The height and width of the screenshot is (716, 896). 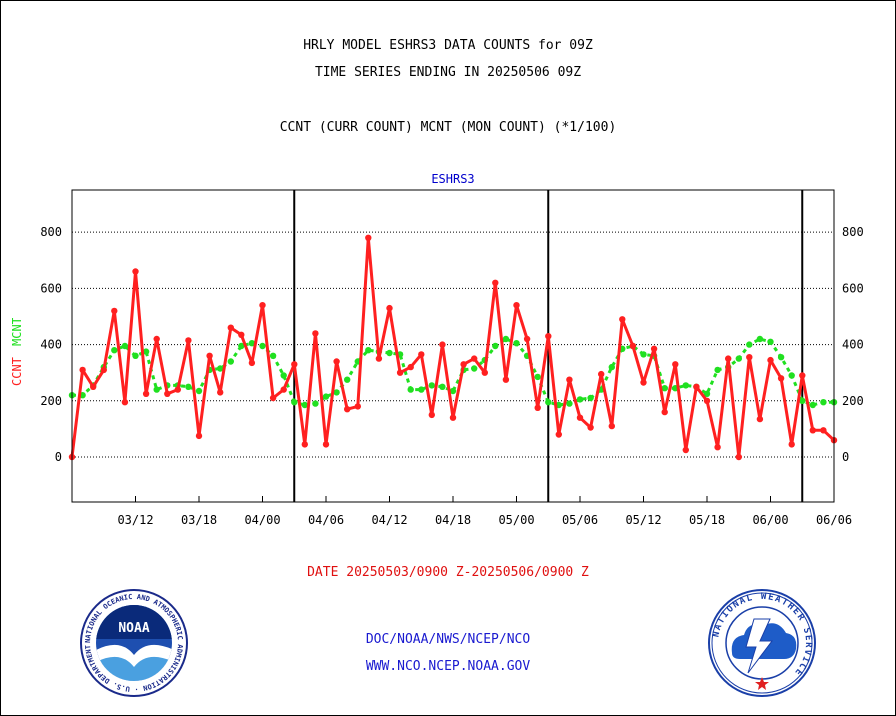 What do you see at coordinates (58, 457) in the screenshot?
I see `y-tick-label-left: 0` at bounding box center [58, 457].